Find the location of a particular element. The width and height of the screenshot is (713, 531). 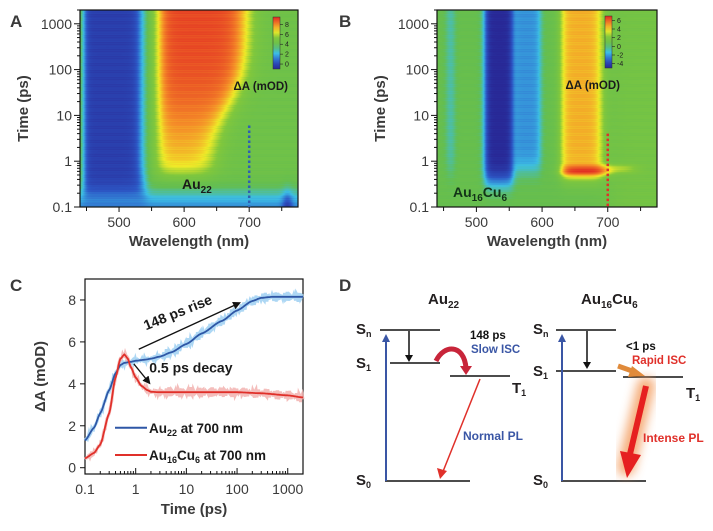

pl-label-left: Normal PL is located at coordinates (493, 436).